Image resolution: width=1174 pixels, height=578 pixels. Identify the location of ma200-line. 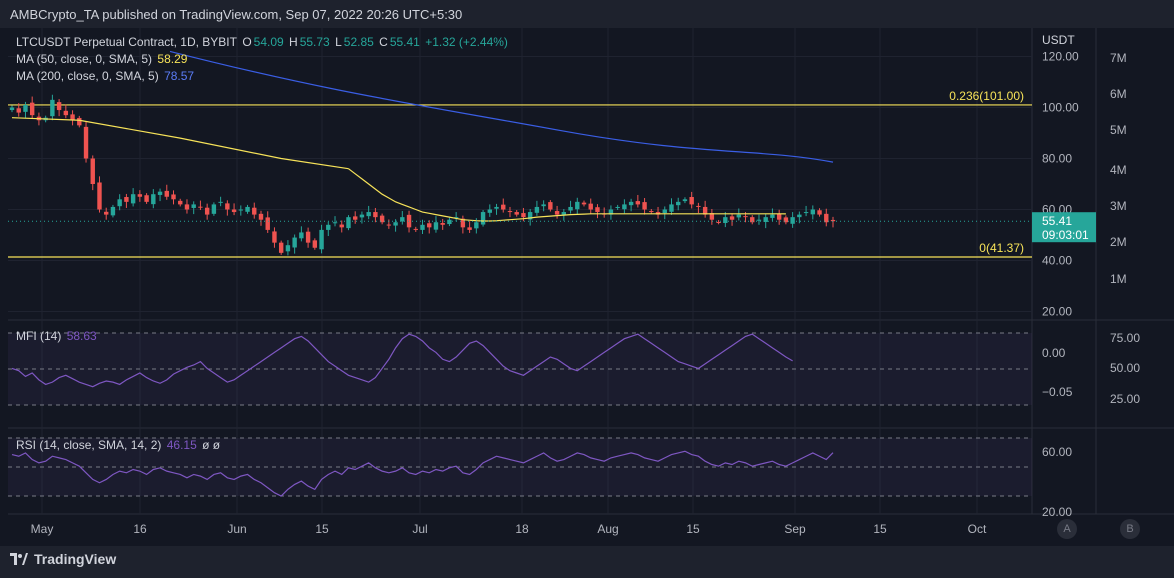
(501, 106).